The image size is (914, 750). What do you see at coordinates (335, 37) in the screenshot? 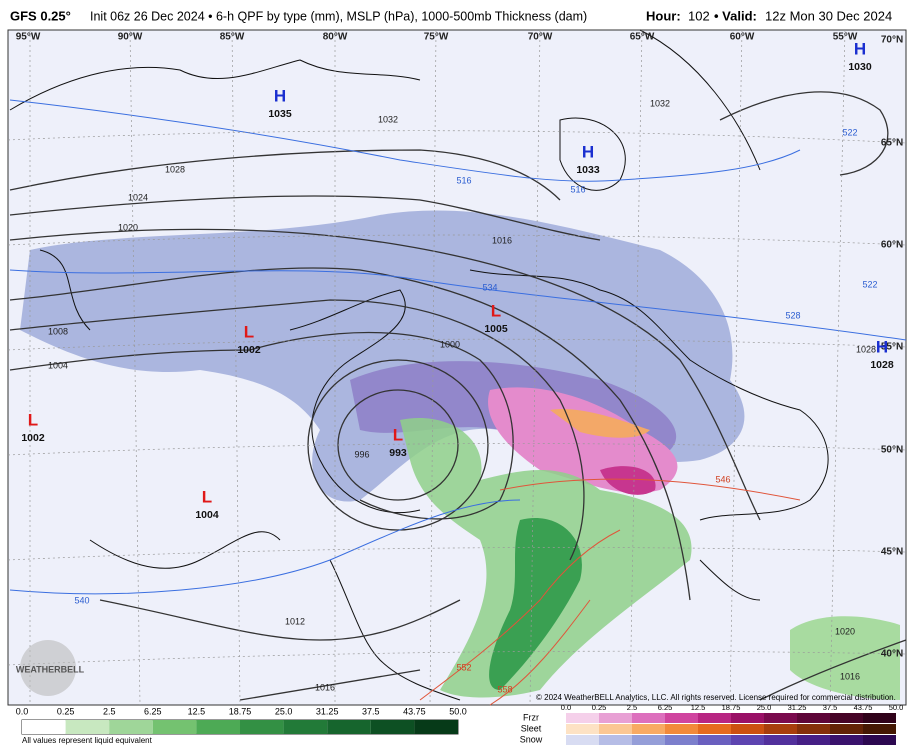
I see `longitude-label: 80°W` at bounding box center [335, 37].